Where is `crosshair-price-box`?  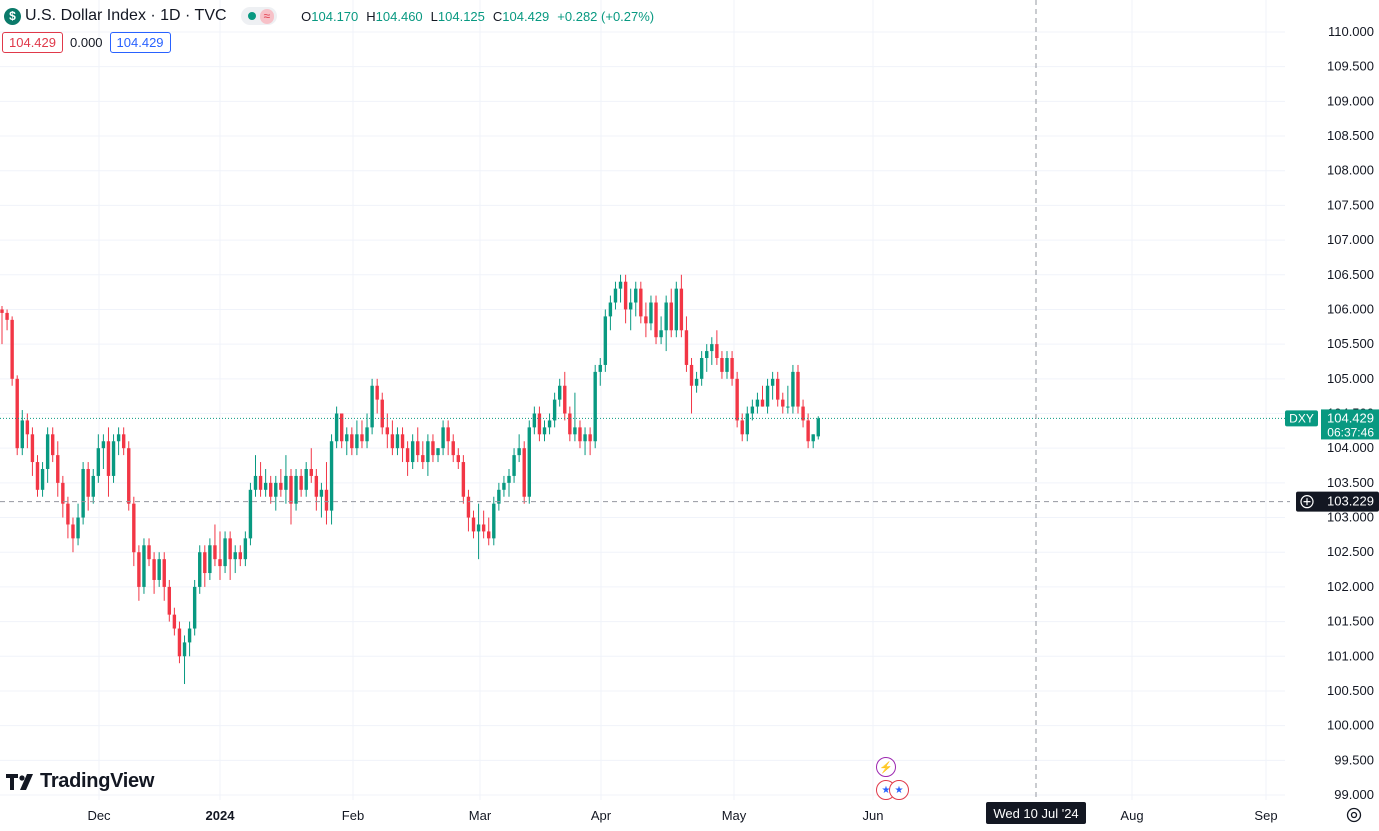
crosshair-price-box is located at coordinates (1337, 501).